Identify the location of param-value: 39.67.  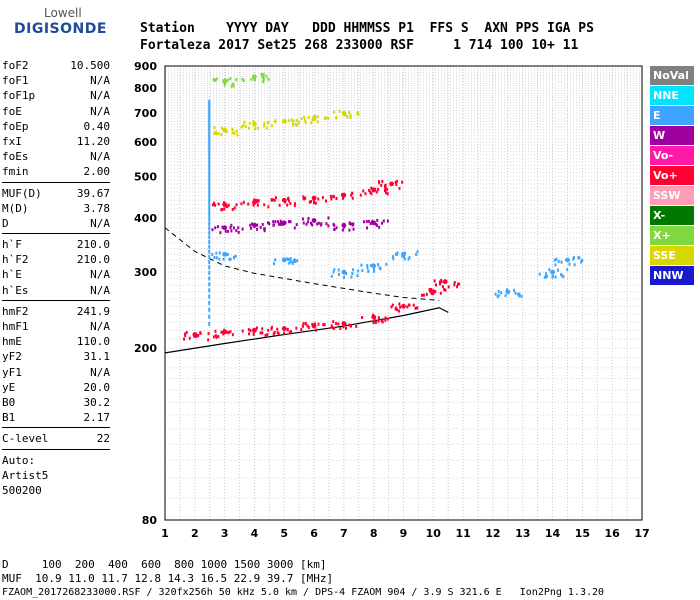
(93, 193).